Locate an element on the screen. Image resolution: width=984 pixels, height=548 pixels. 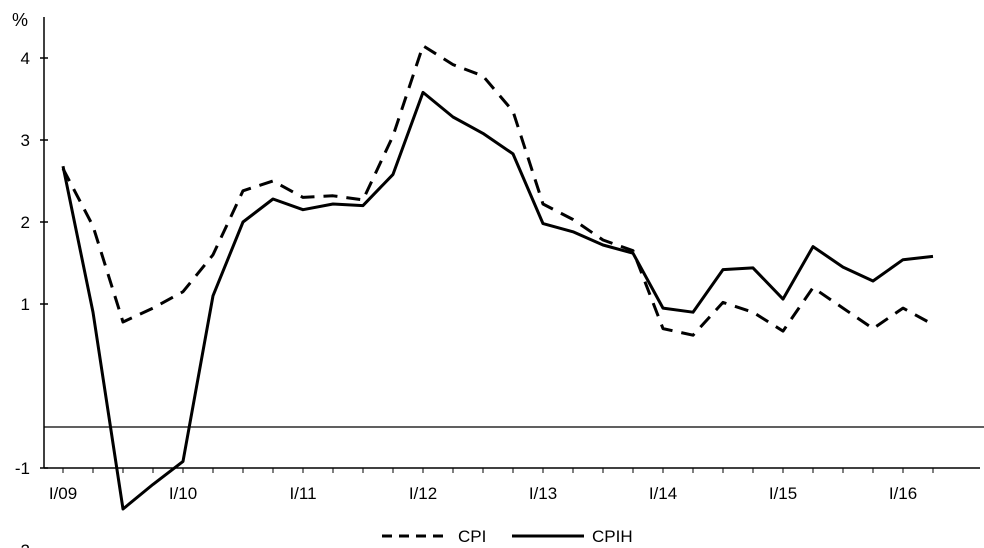
x-tick-label: I/09 is located at coordinates (63, 493).